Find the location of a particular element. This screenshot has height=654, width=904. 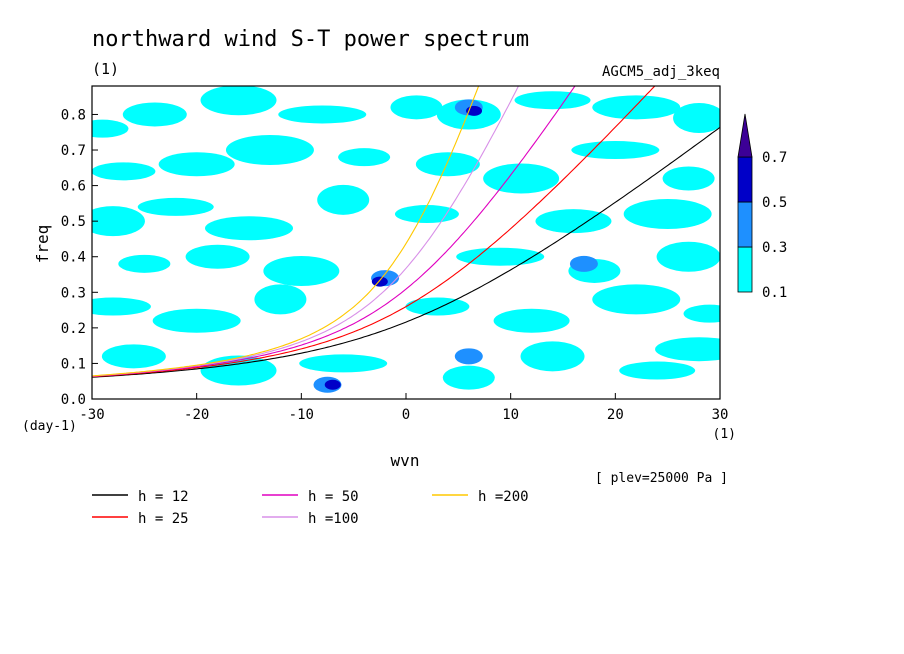

x-axis: -30 -20 -10 0 10 20 30 is located at coordinates (403, 408).